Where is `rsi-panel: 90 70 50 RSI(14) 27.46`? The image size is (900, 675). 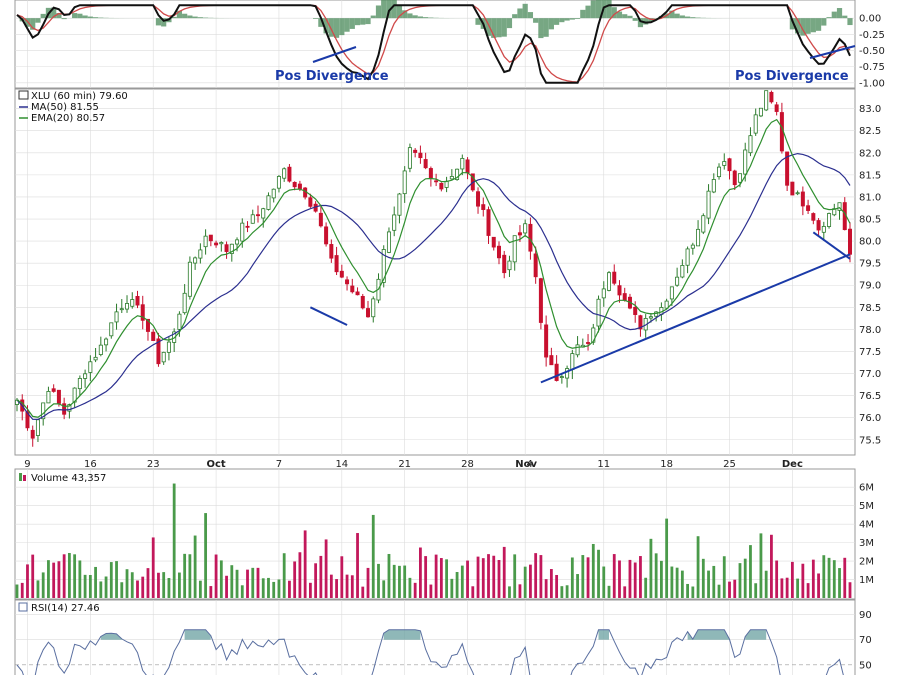 rsi-panel: 90 70 50 RSI(14) 27.46 is located at coordinates (443, 637).